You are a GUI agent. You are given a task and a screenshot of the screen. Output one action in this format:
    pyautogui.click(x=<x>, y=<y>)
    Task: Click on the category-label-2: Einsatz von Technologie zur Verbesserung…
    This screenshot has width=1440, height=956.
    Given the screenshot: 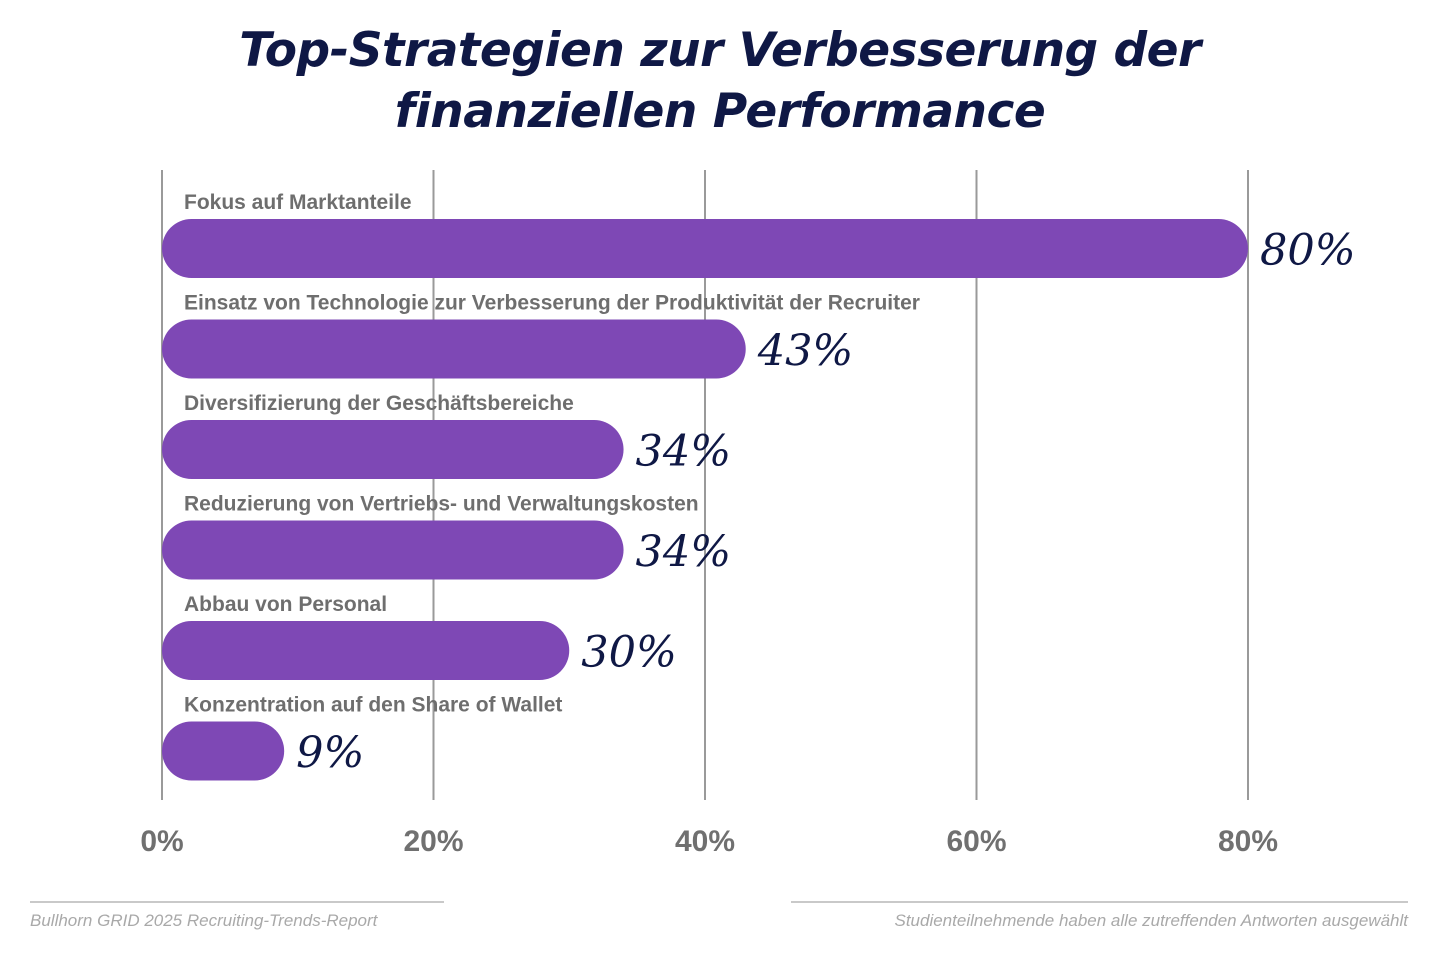 What is the action you would take?
    pyautogui.click(x=552, y=303)
    